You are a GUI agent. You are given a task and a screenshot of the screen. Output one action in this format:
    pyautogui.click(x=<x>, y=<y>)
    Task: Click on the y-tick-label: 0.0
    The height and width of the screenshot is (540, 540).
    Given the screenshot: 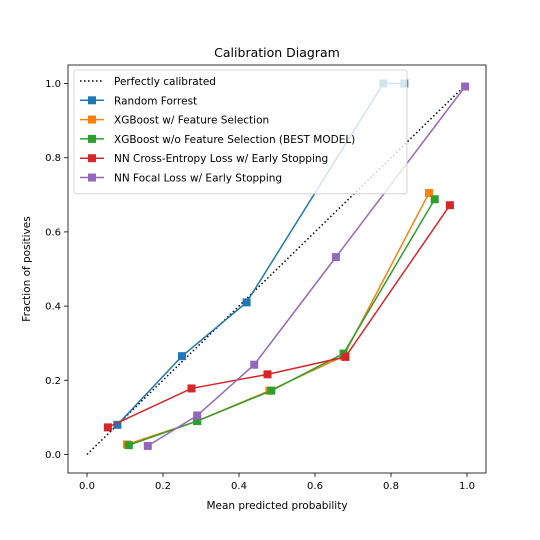 What is the action you would take?
    pyautogui.click(x=53, y=455)
    